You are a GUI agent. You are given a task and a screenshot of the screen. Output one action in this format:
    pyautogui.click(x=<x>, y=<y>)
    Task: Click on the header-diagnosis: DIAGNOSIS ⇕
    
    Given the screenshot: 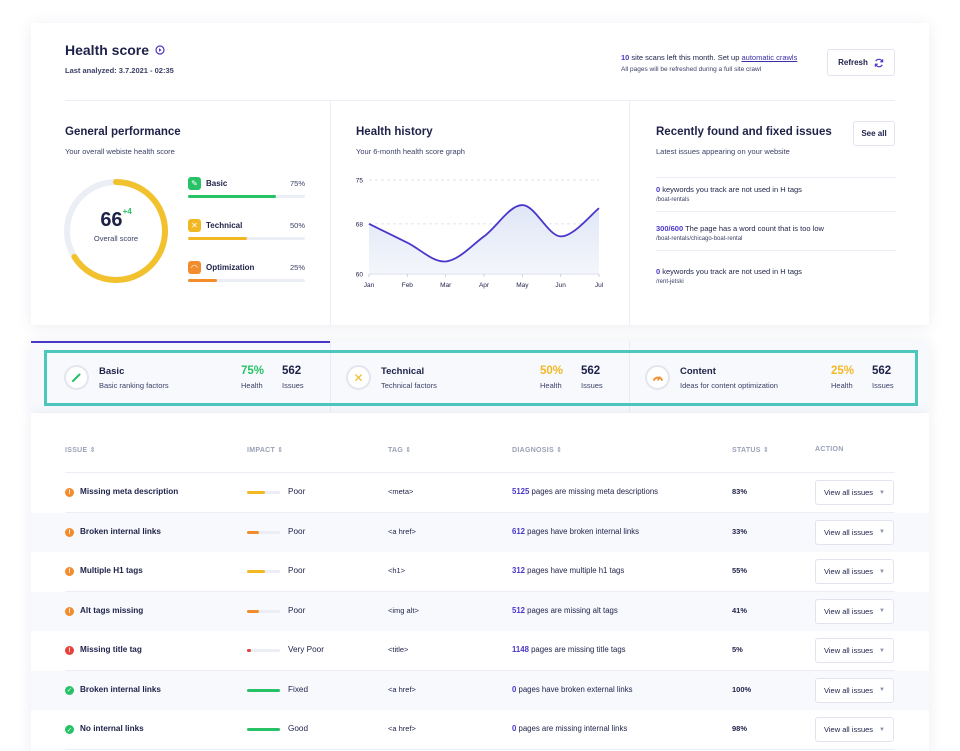 What is the action you would take?
    pyautogui.click(x=537, y=450)
    